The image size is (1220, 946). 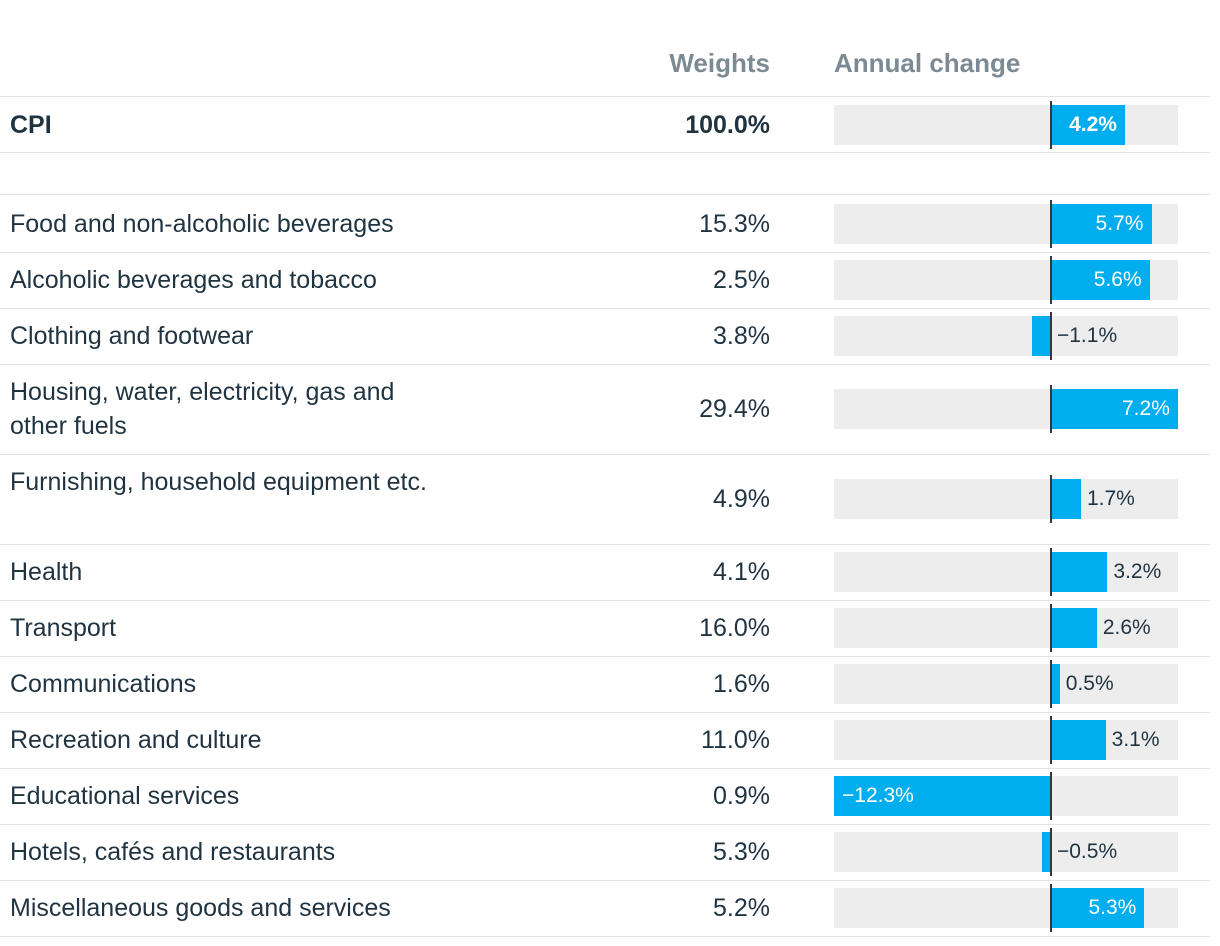 I want to click on change-label: −12.3%, so click(x=878, y=795).